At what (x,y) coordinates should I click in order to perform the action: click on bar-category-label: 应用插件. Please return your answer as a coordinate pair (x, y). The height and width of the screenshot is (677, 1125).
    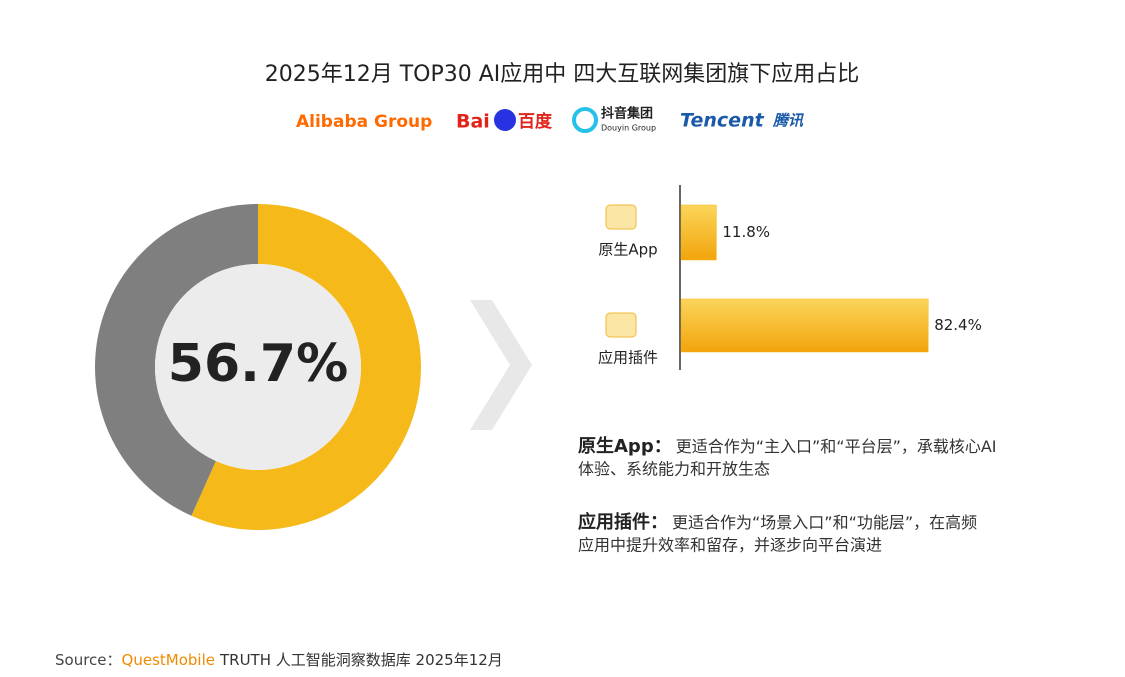
    Looking at the image, I should click on (628, 358).